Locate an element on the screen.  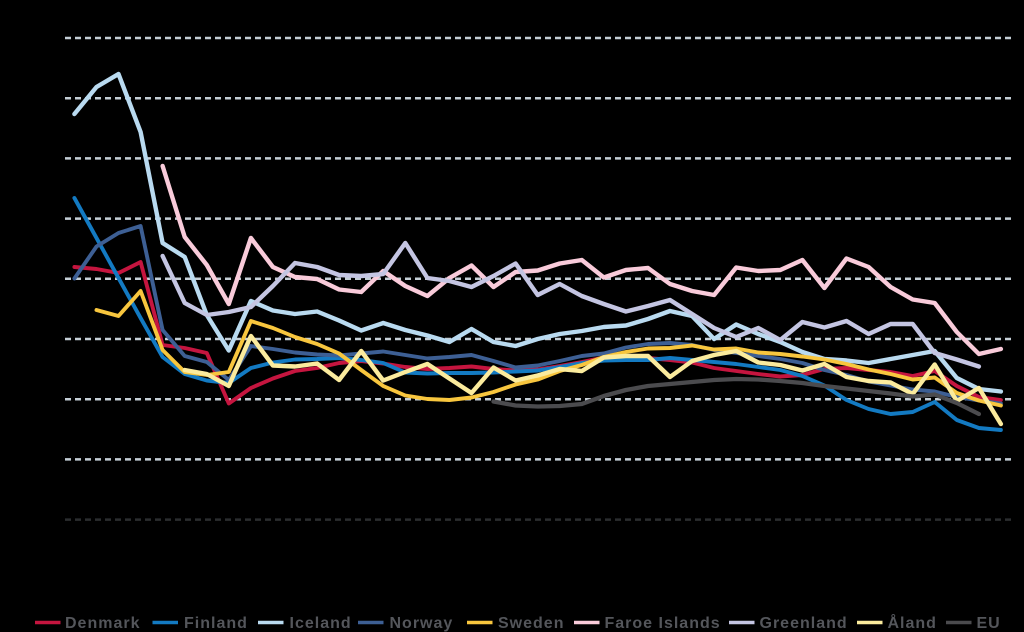
svg-text: Faroe Islands is located at coordinates (663, 623).